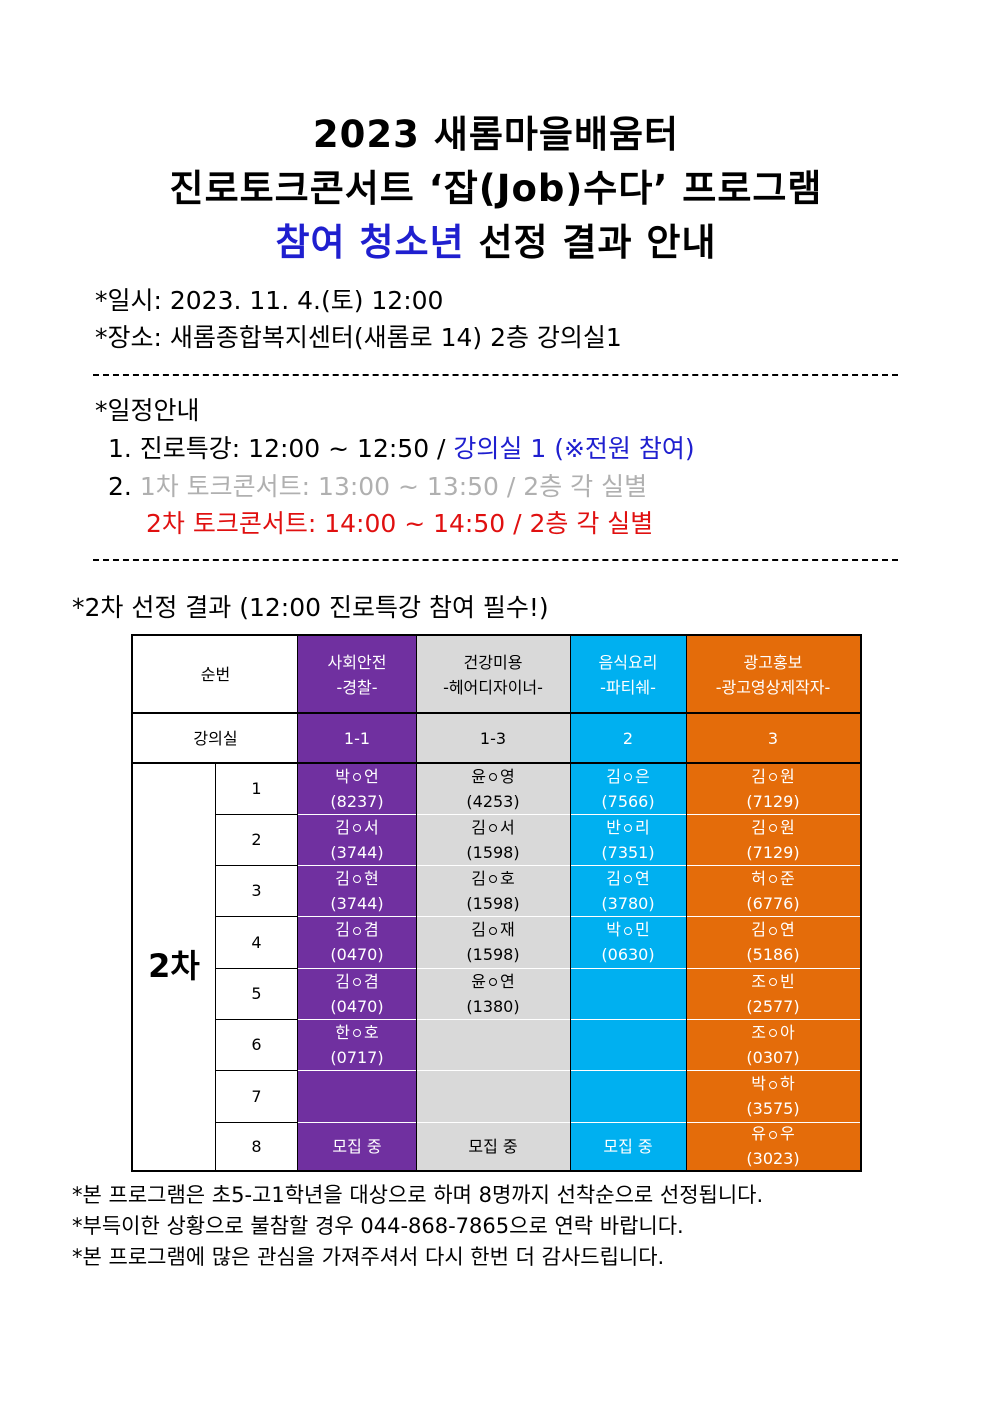  I want to click on column-name: 광고홍보, so click(773, 662).